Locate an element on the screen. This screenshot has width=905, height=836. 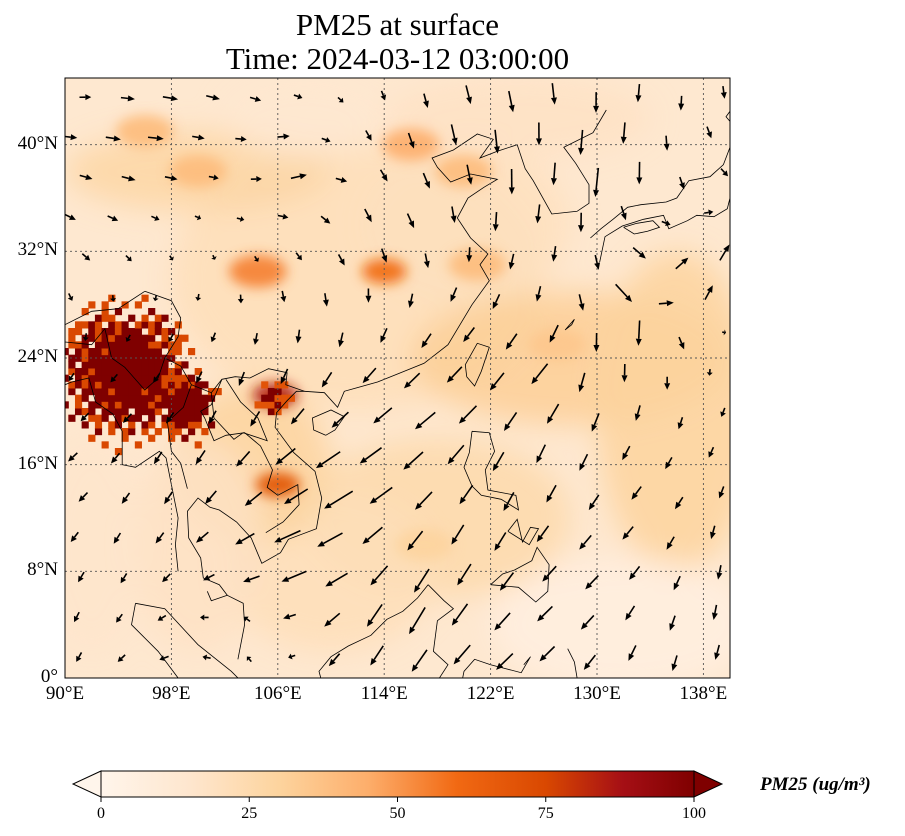
field-blob is located at coordinates (663, 411).